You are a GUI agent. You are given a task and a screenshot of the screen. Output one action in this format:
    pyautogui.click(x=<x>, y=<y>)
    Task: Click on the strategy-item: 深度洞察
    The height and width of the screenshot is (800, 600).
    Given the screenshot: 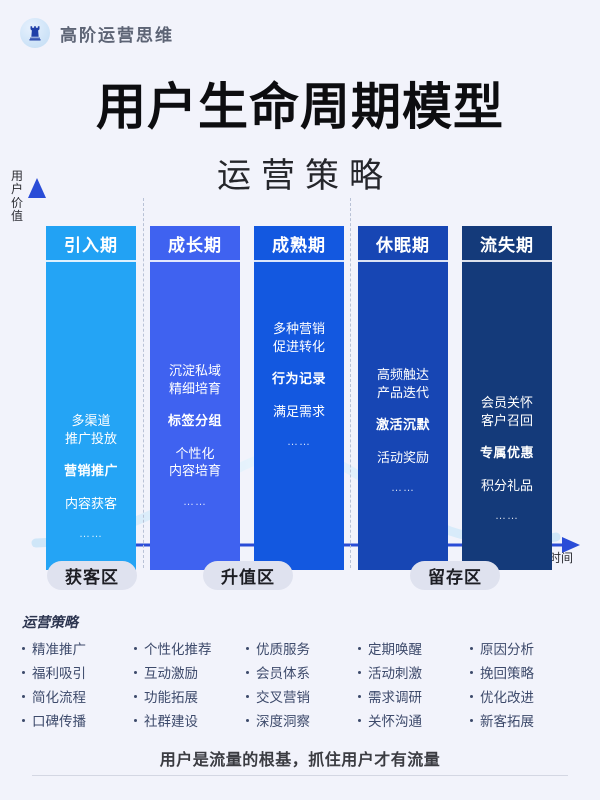 What is the action you would take?
    pyautogui.click(x=302, y=720)
    